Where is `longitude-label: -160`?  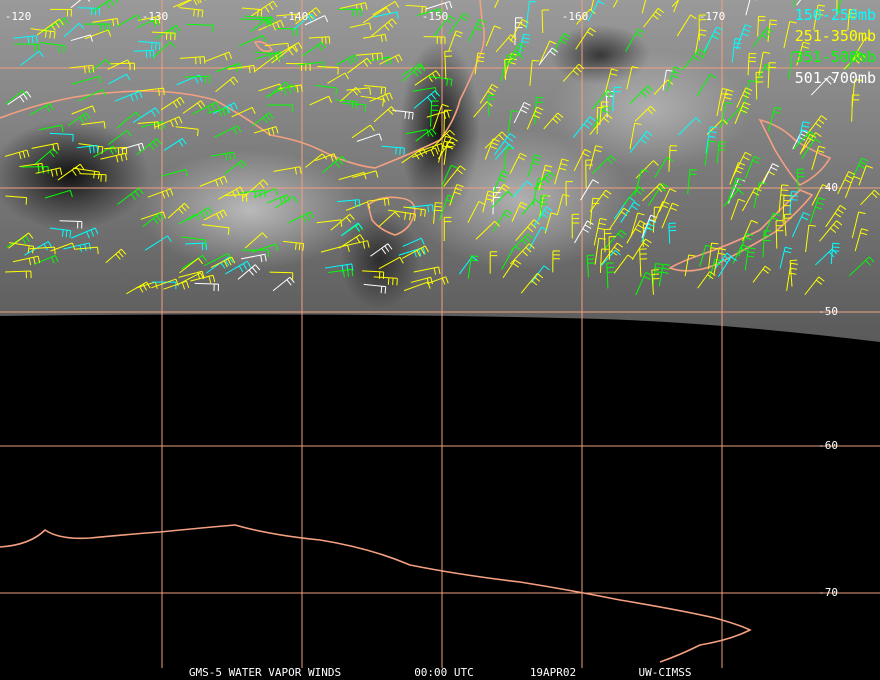 longitude-label: -160 is located at coordinates (575, 16).